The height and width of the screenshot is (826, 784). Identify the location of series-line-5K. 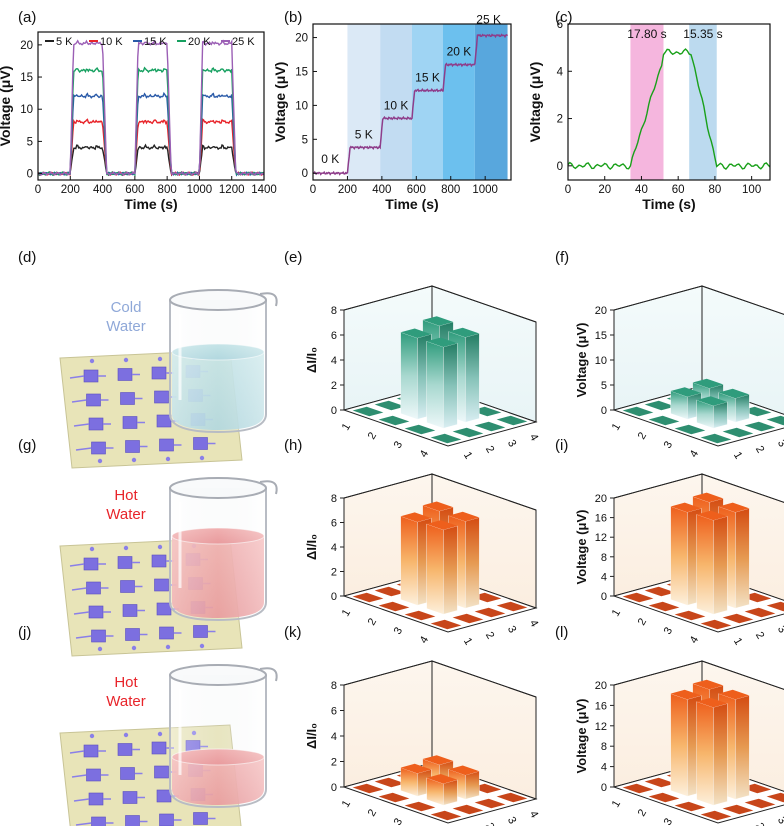
(151, 160).